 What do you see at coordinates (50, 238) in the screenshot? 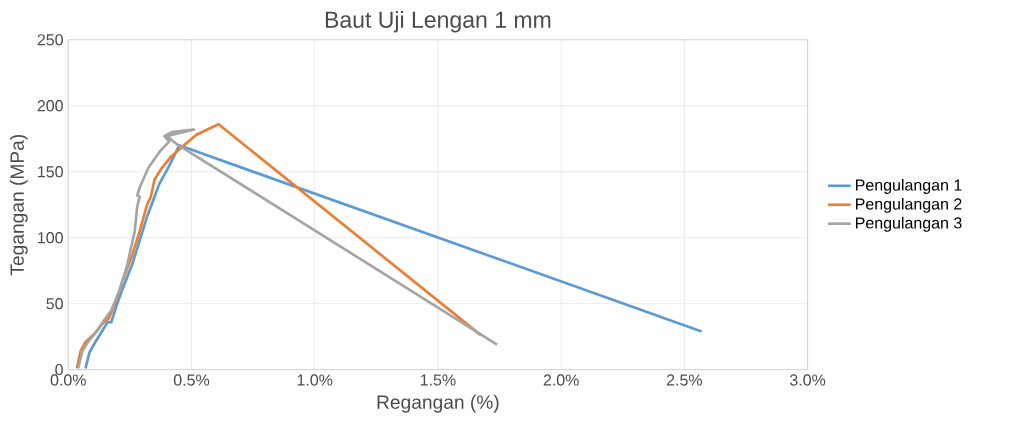
I see `y-tick-label: 100` at bounding box center [50, 238].